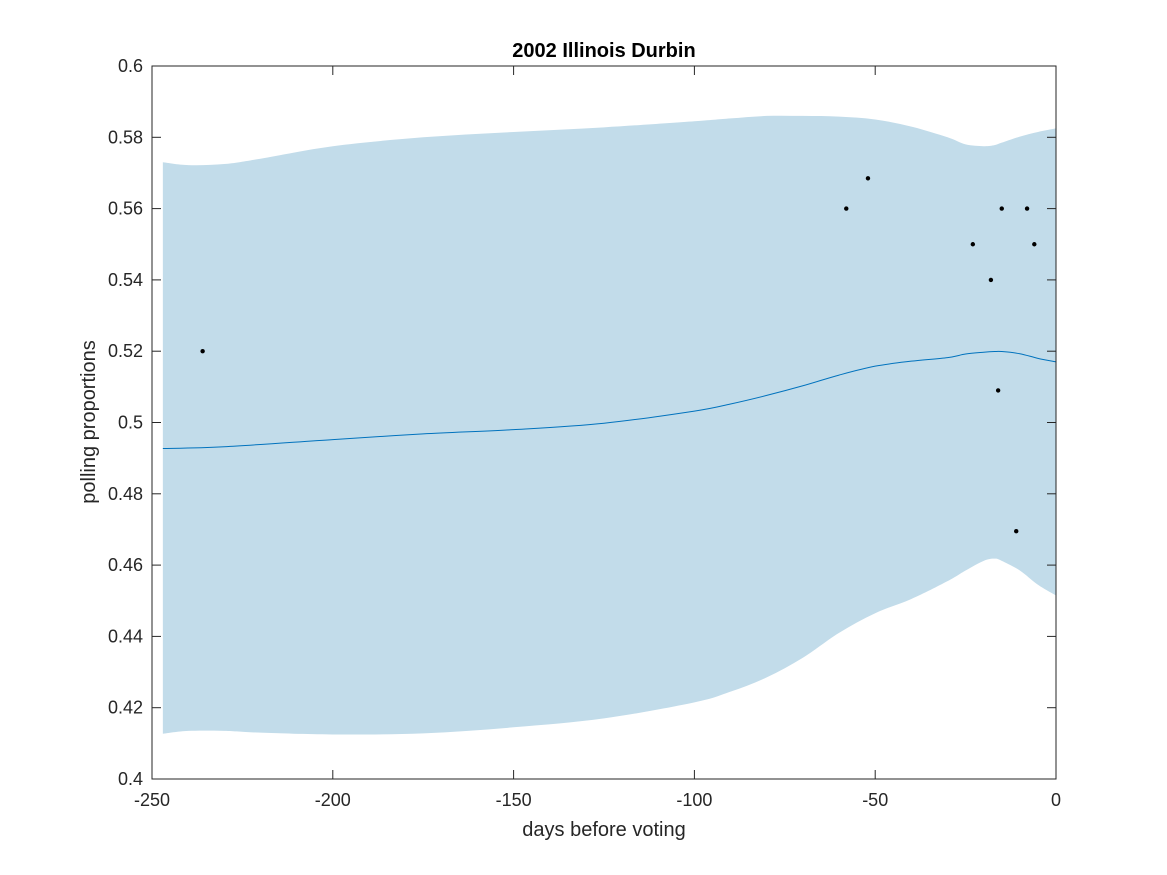  What do you see at coordinates (89, 421) in the screenshot?
I see `y-axis-label: polling proportions` at bounding box center [89, 421].